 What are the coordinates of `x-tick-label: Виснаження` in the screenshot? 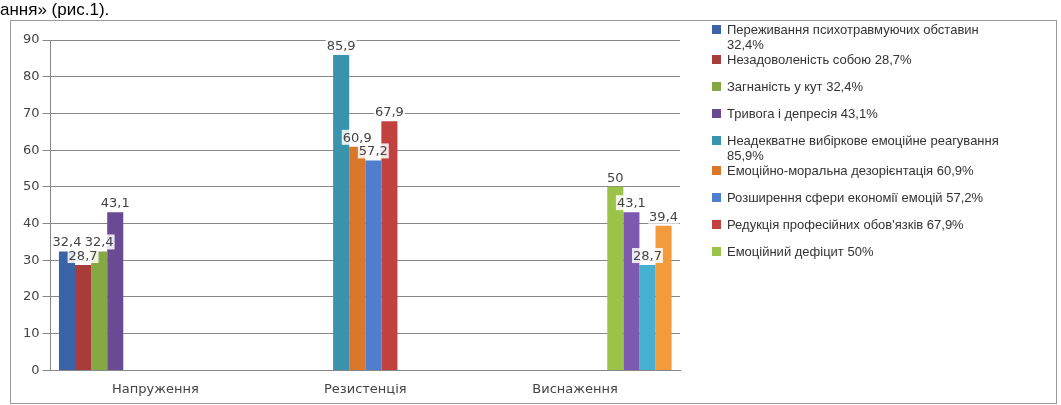 It's located at (575, 388).